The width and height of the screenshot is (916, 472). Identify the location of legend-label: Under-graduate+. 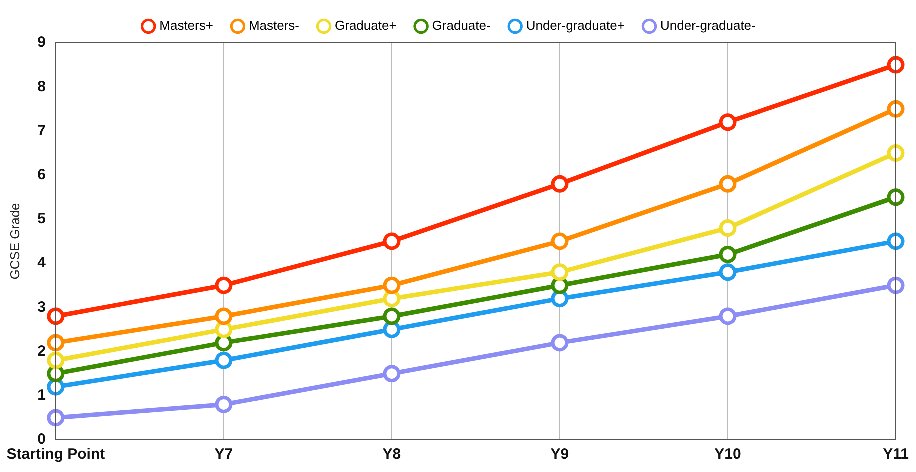
(575, 26).